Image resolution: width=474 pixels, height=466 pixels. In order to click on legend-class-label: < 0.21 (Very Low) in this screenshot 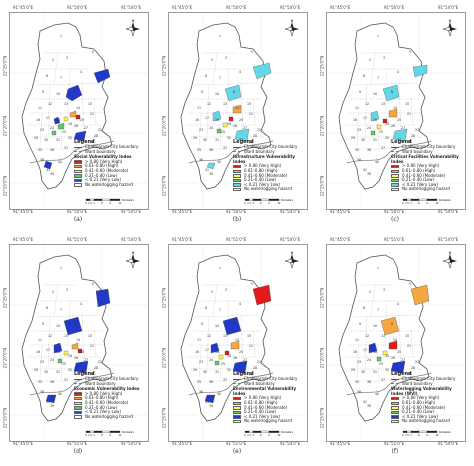, I will do `click(420, 416)`.